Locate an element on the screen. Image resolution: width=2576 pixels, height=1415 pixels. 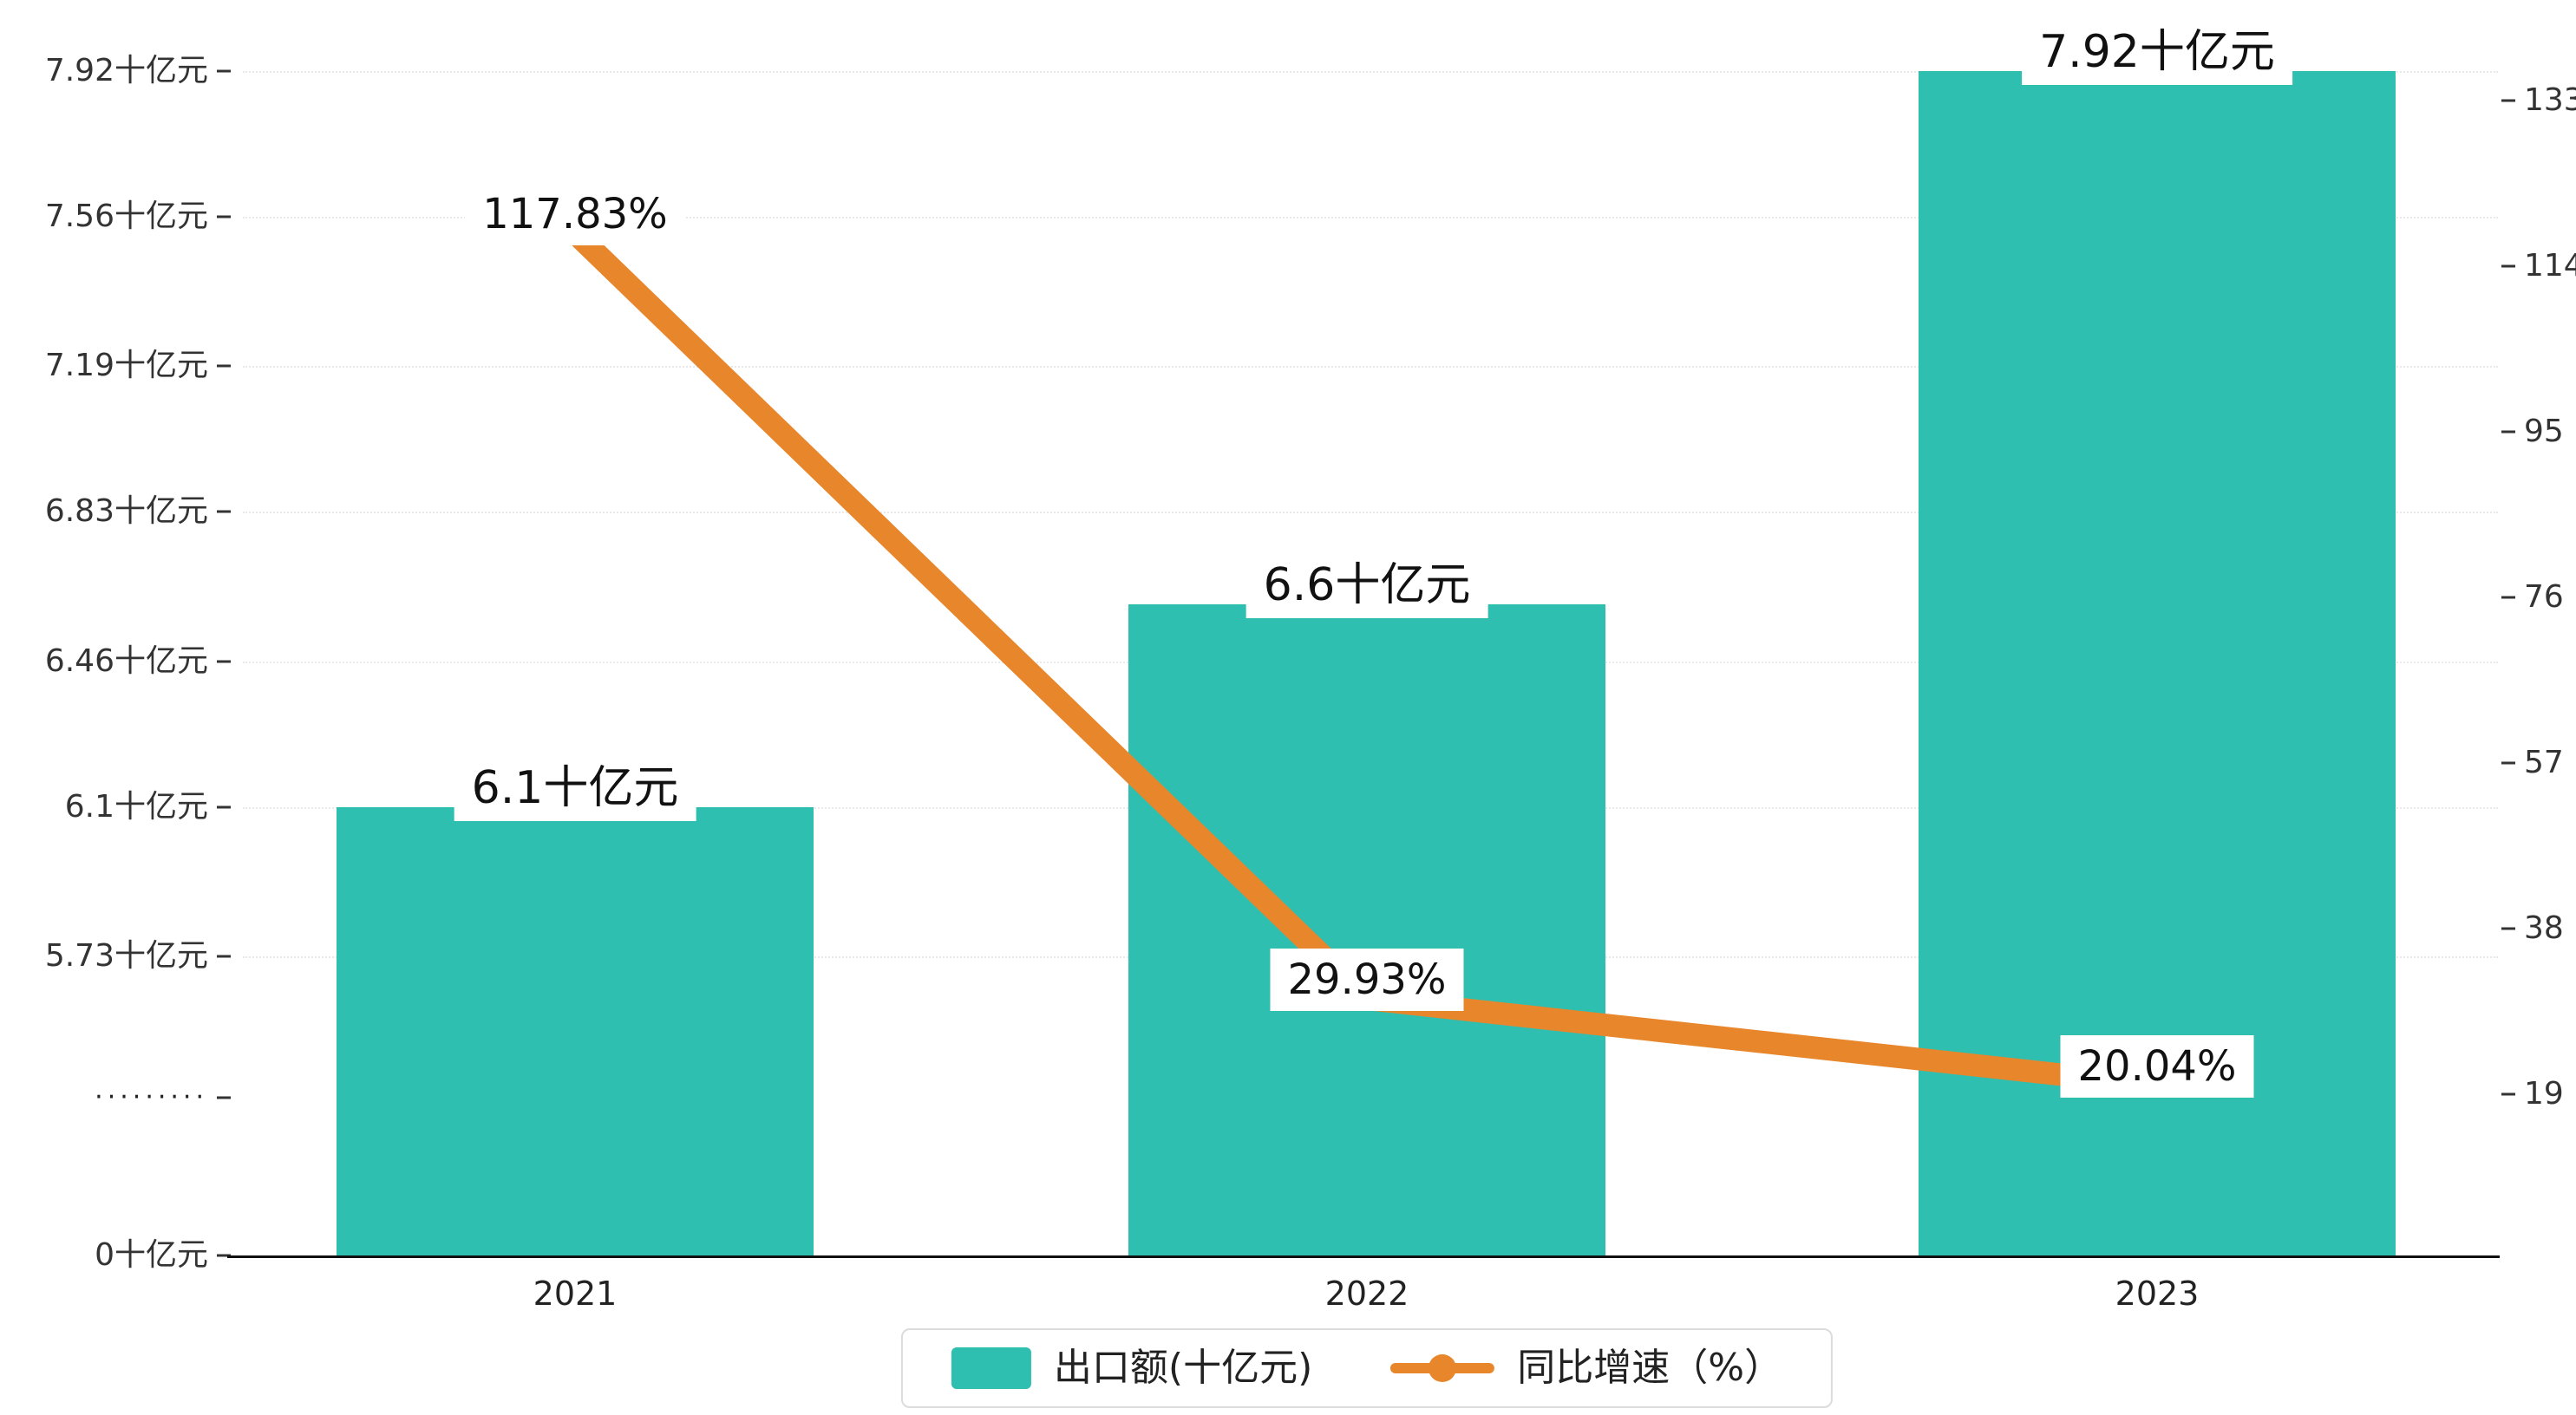
line-value-label: 20.04% is located at coordinates (2157, 1066).